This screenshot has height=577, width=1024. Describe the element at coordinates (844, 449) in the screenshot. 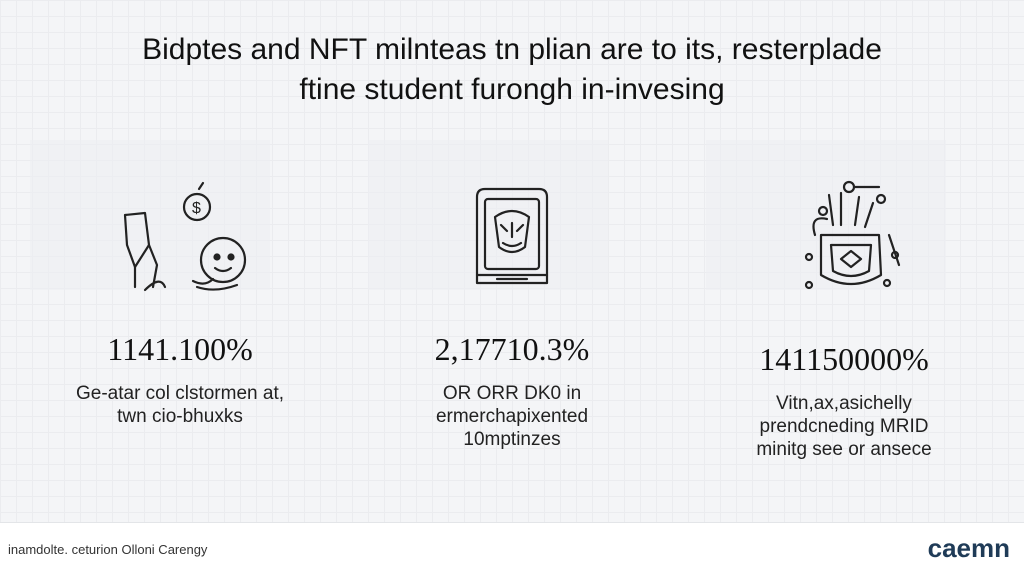

I see `desc-line: minitg see or ansece` at that location.